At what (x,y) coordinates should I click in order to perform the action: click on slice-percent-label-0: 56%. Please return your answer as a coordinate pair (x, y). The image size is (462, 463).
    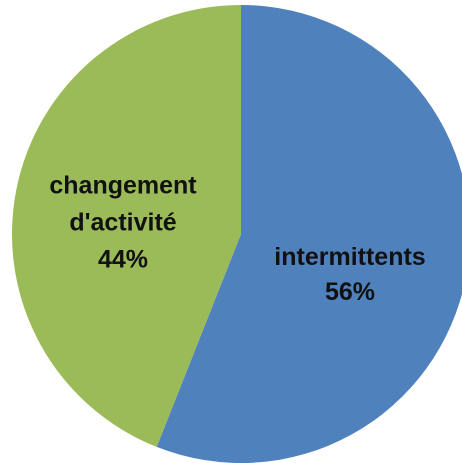
    Looking at the image, I should click on (350, 292).